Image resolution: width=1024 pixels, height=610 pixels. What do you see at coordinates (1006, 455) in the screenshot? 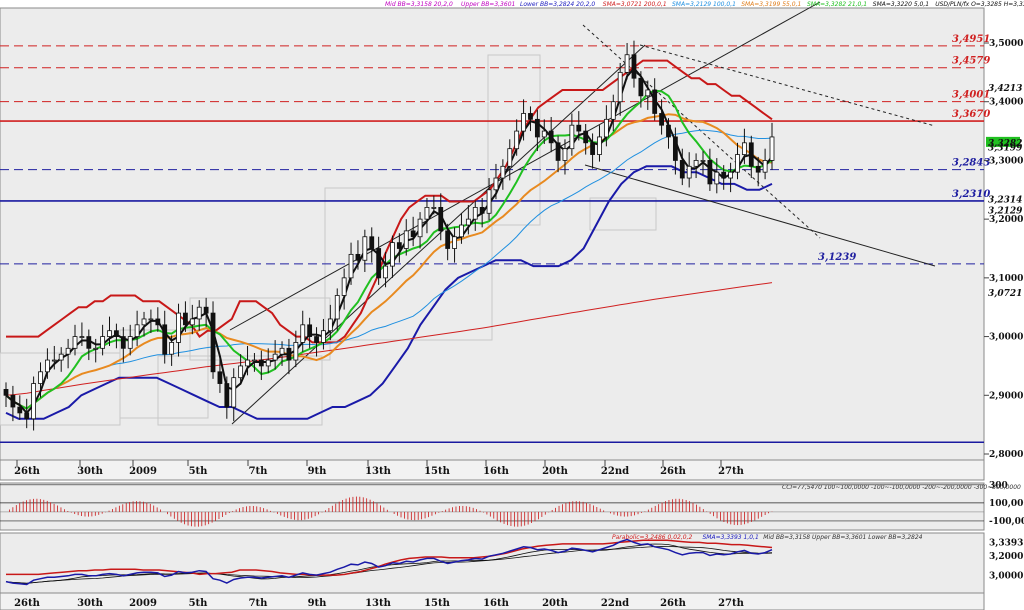
I see `y-tick-label-7: 2,8000` at bounding box center [1006, 455].